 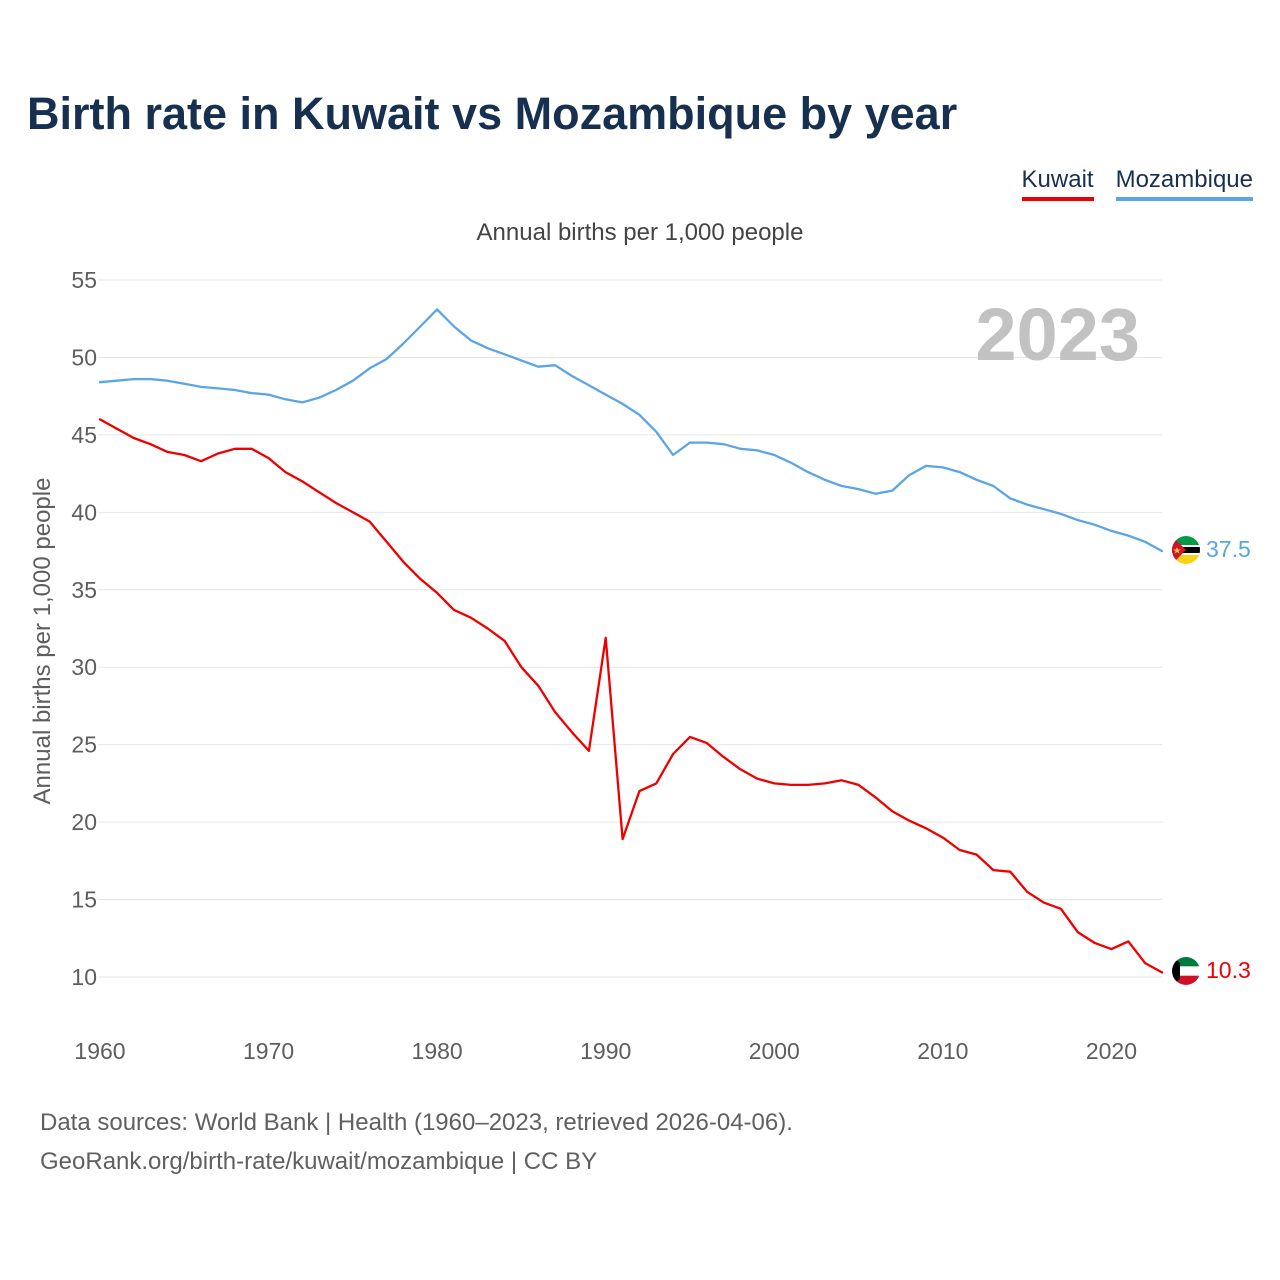 What do you see at coordinates (1057, 334) in the screenshot?
I see `year-watermark: 2023` at bounding box center [1057, 334].